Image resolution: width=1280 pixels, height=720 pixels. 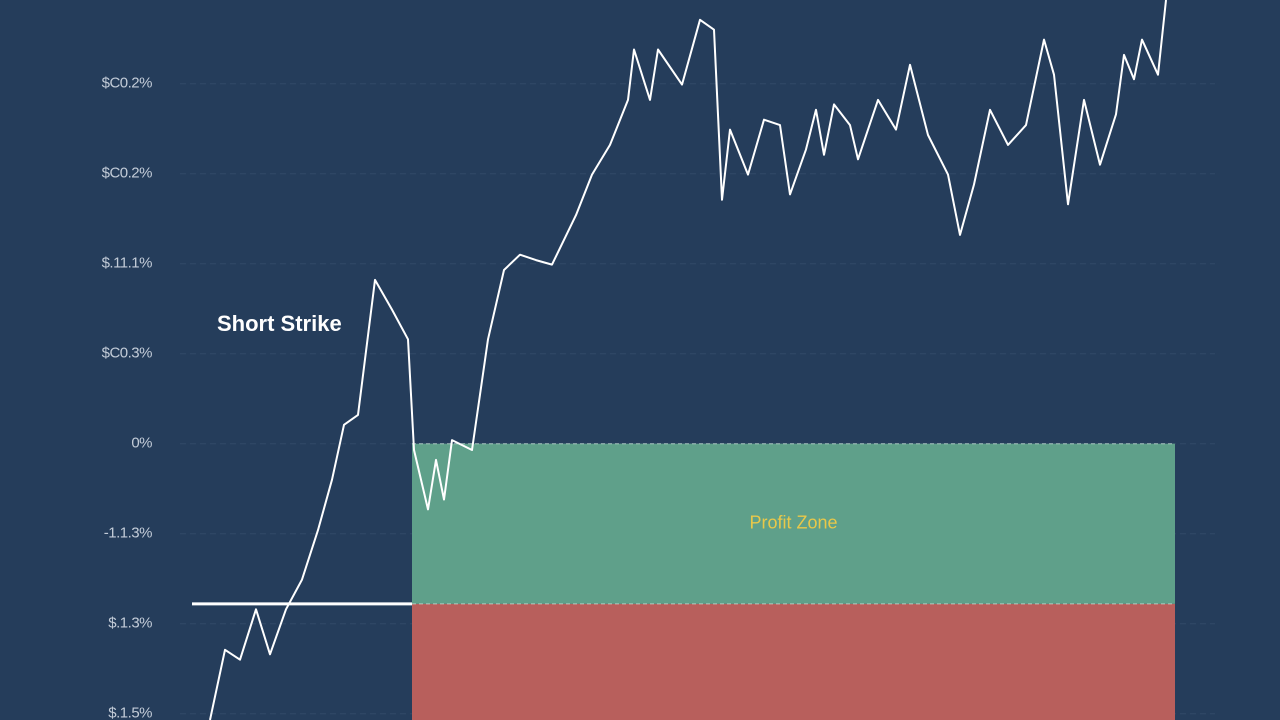 What do you see at coordinates (127, 263) in the screenshot?
I see `y-tick-label: $.11.1%` at bounding box center [127, 263].